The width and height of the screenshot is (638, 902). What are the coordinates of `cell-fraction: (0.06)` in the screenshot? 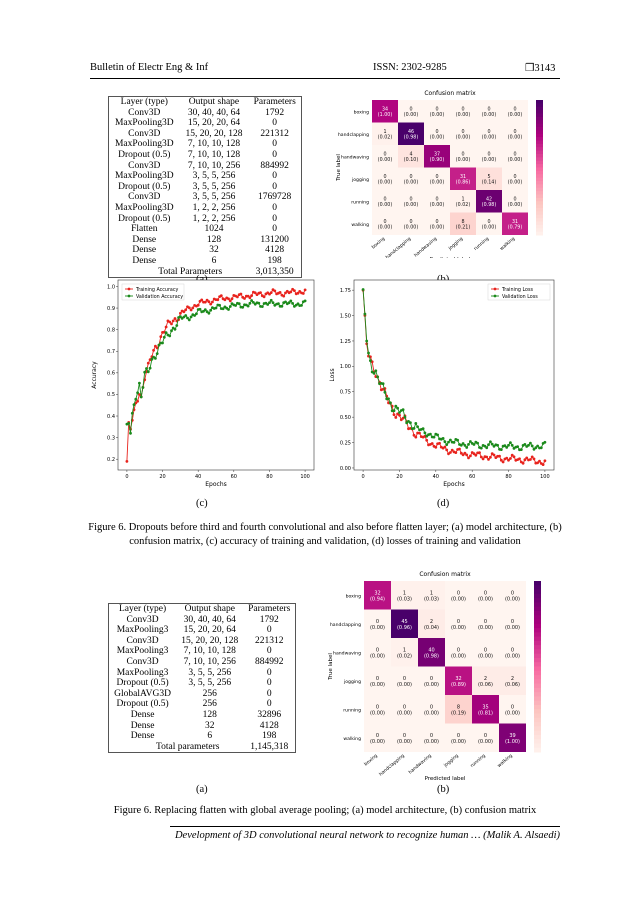 It's located at (485, 685).